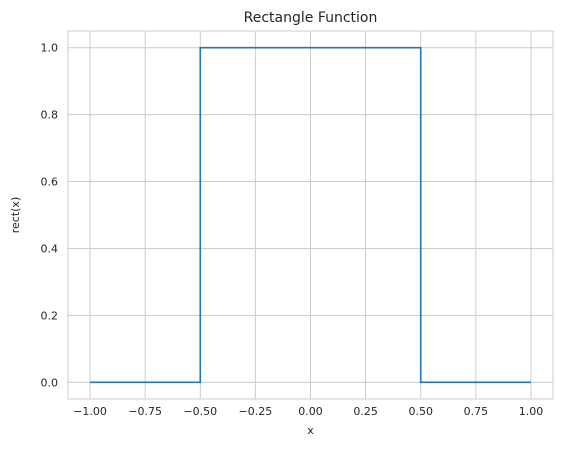 The height and width of the screenshot is (449, 563). I want to click on x-tick-labels: −1.00 −0.75 −0.50 −0.25 0.00 0.25 0.50 0.75 1.00, so click(308, 411).